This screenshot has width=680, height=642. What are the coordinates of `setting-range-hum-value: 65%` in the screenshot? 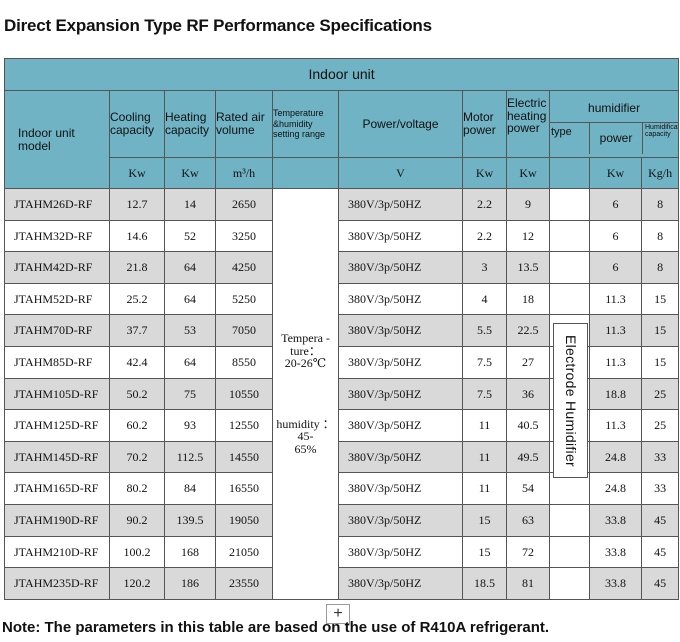 It's located at (305, 449).